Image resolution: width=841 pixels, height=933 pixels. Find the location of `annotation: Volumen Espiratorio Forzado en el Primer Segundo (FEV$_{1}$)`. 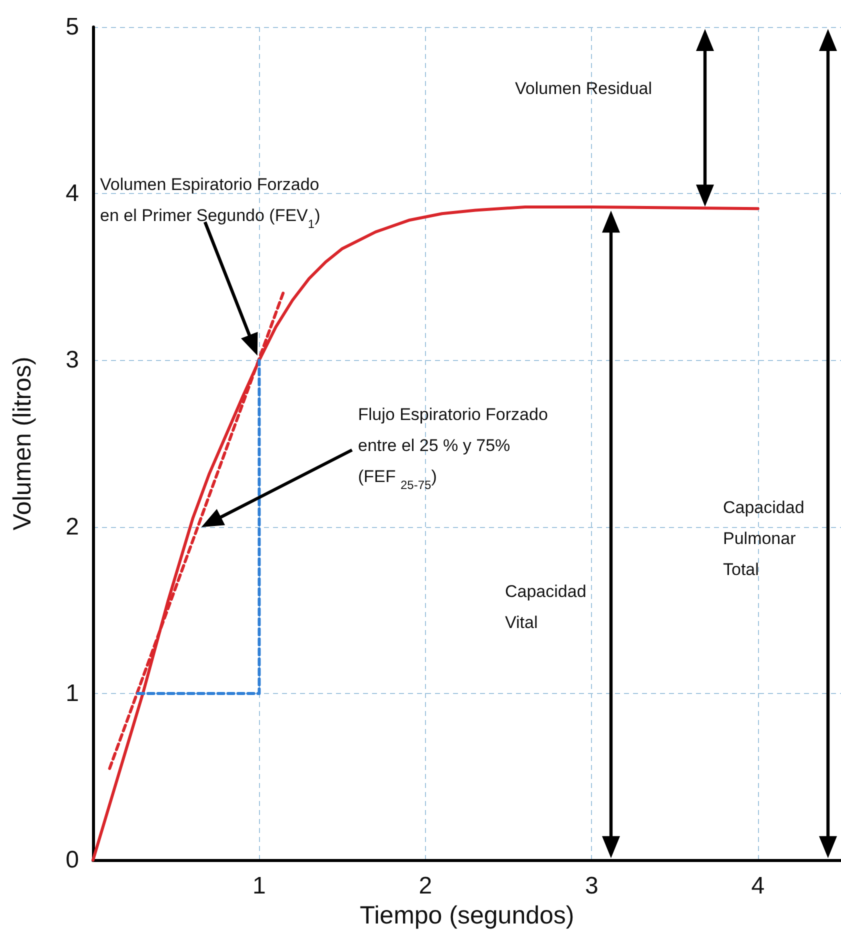

annotation: Volumen Espiratorio Forzado en el Primer Segundo (FEV$_{1}$) is located at coordinates (210, 203).